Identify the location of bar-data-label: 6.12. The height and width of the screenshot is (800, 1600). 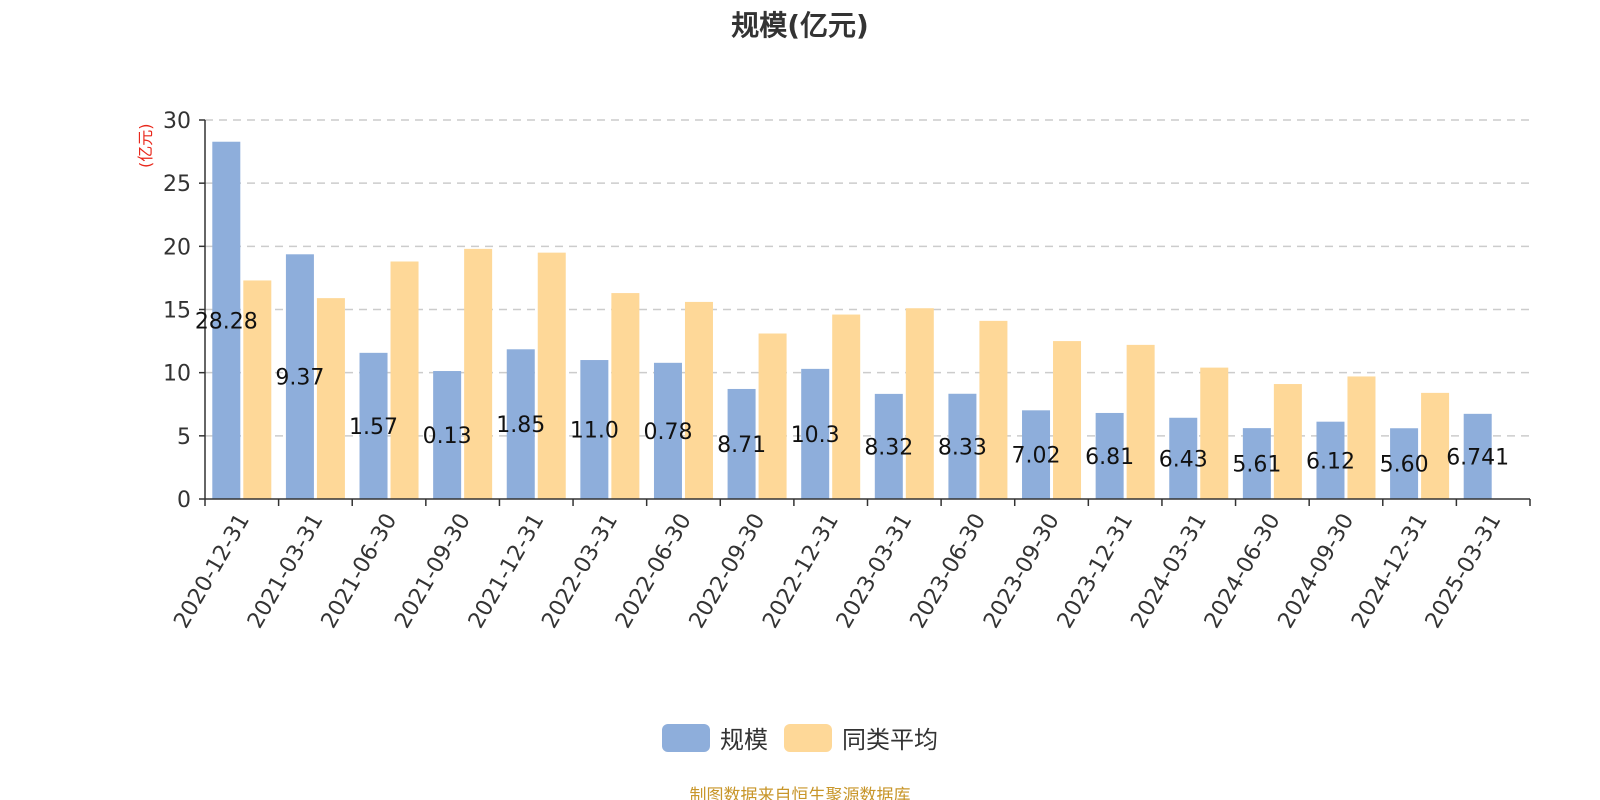
(1330, 461).